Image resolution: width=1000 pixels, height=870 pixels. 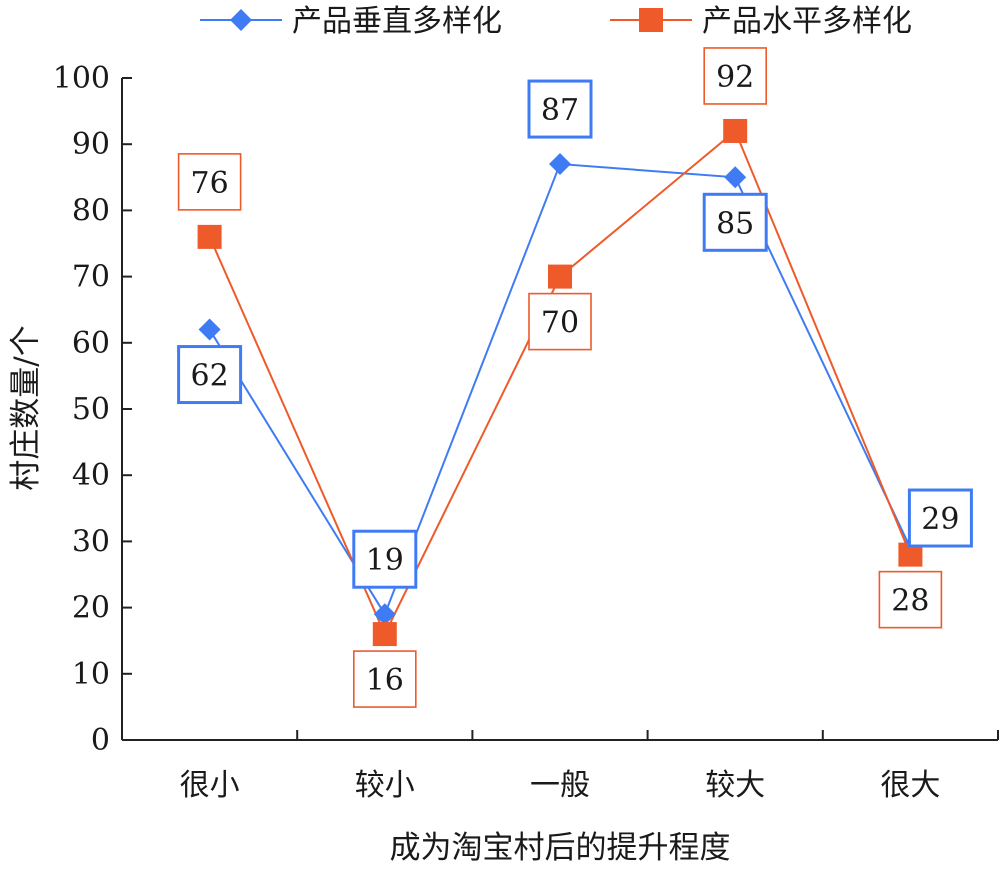 What do you see at coordinates (735, 785) in the screenshot?
I see `x-tick-label: 较大` at bounding box center [735, 785].